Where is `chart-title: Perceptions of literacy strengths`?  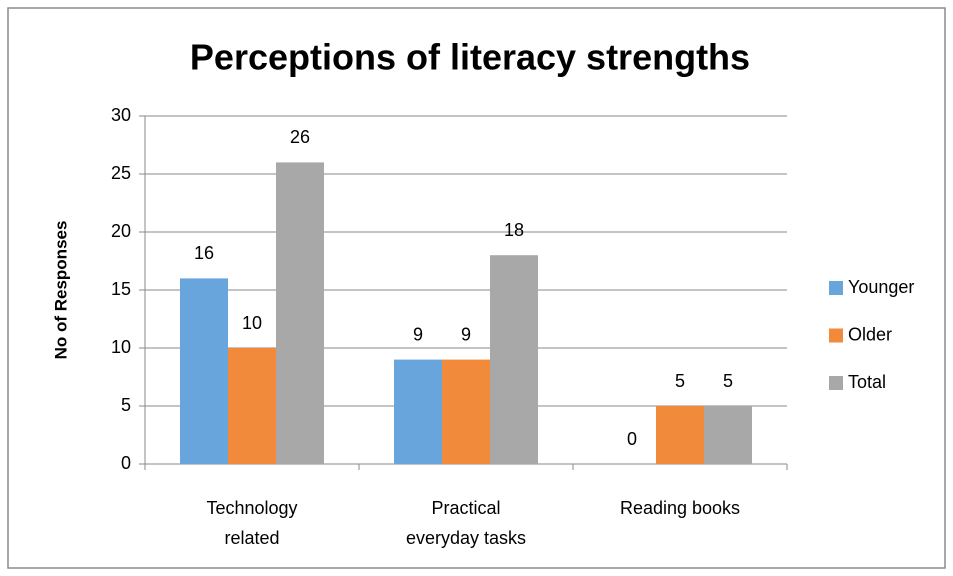
chart-title: Perceptions of literacy strengths is located at coordinates (470, 57).